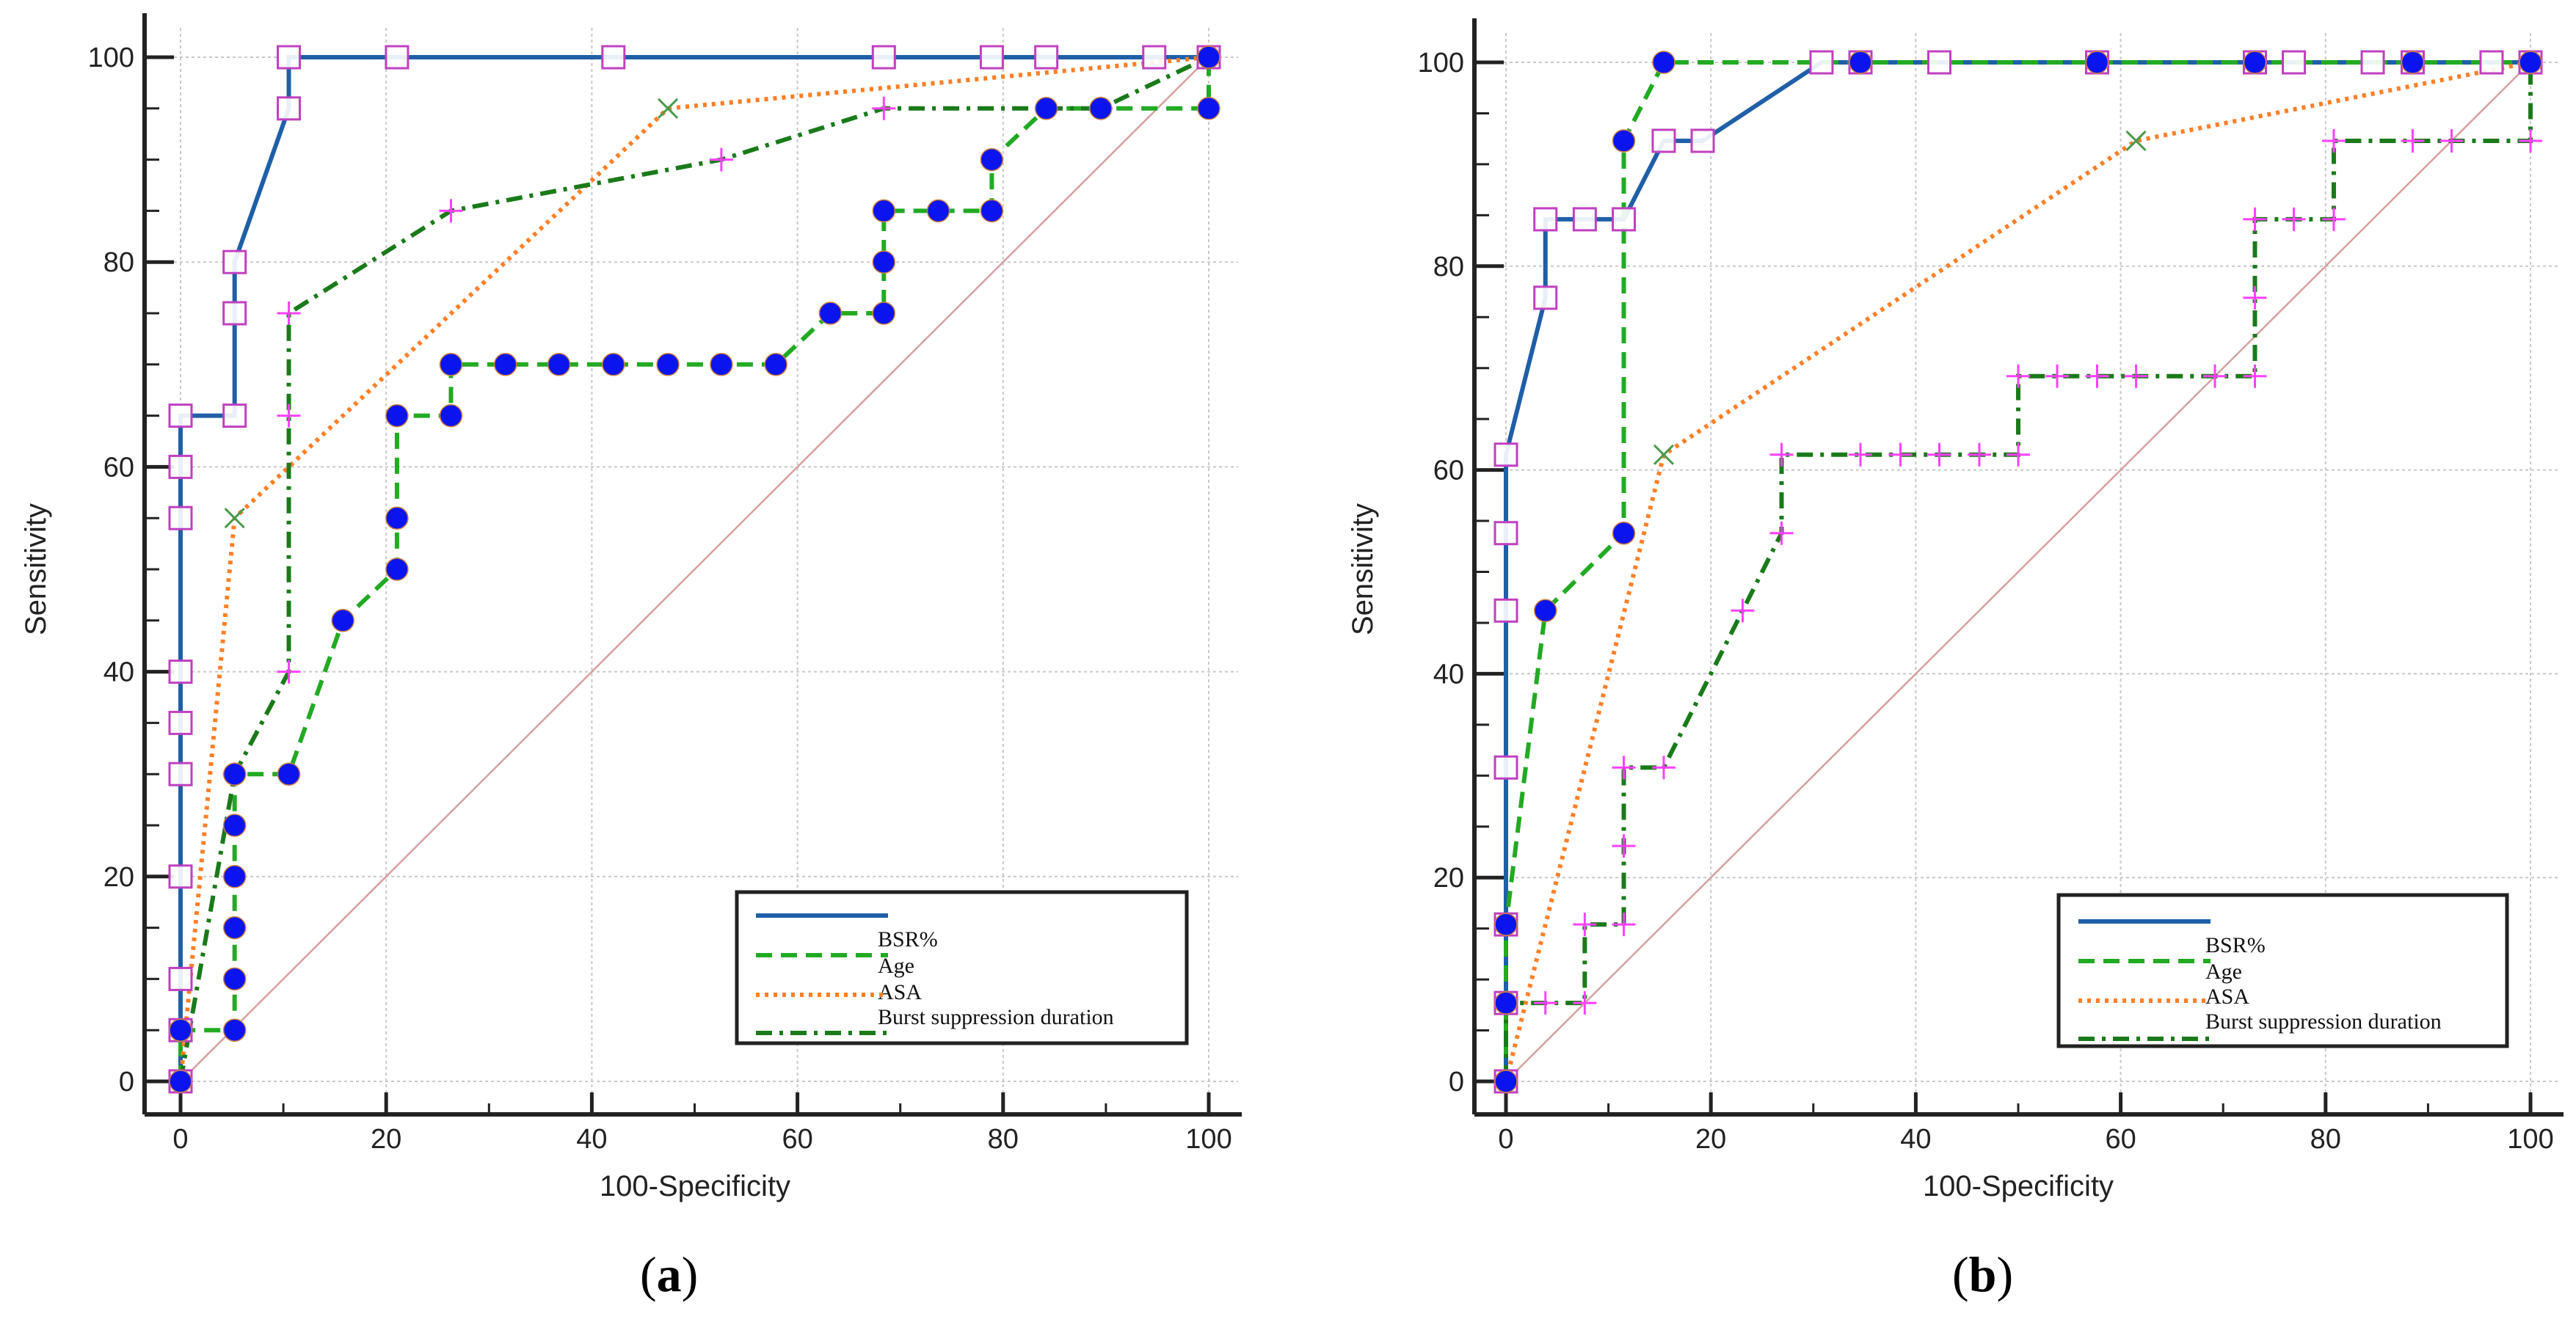  I want to click on panel-caption: (a), so click(669, 1274).